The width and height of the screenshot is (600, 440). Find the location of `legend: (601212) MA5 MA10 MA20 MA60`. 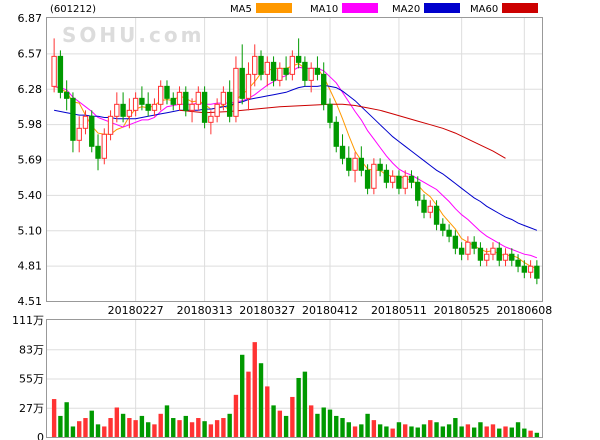

legend: (601212) MA5 MA10 MA20 MA60 is located at coordinates (294, 9).